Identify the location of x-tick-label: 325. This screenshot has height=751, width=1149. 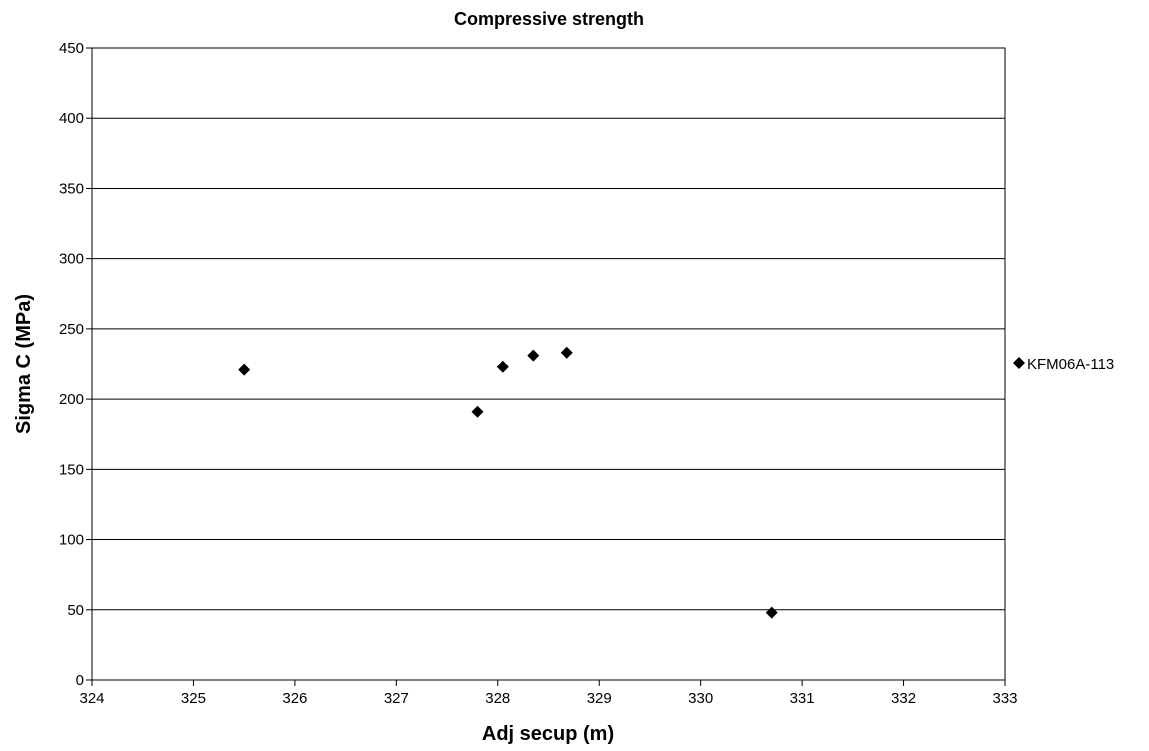
(193, 698).